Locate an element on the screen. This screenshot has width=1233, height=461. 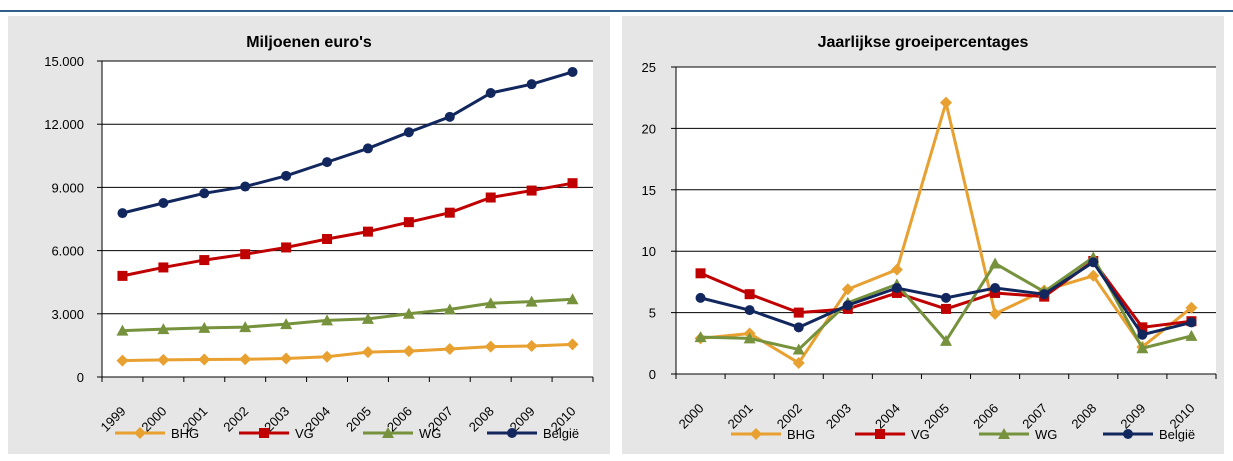
top-rule is located at coordinates (616, 11).